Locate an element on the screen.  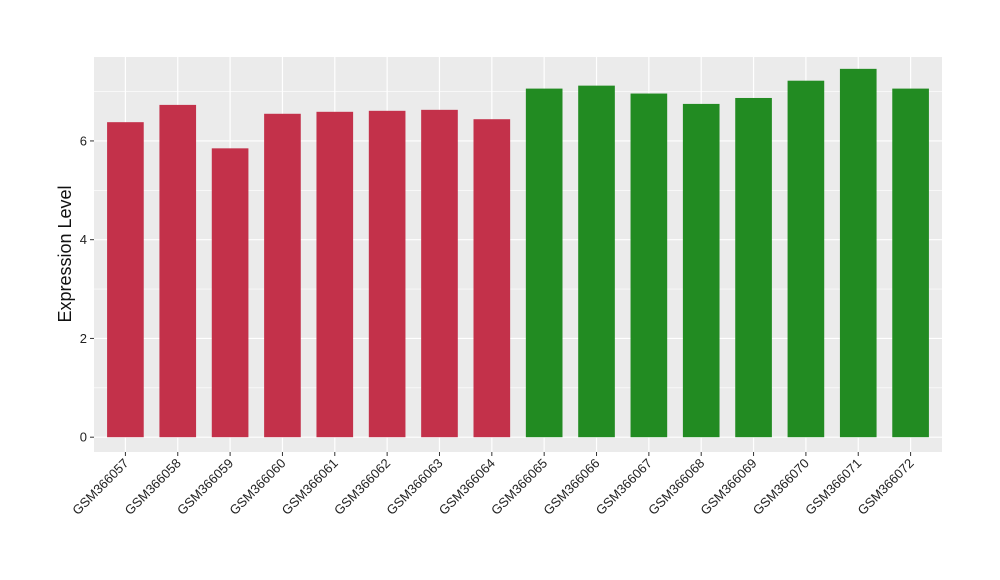
y-tick-label: 6 is located at coordinates (83, 140).